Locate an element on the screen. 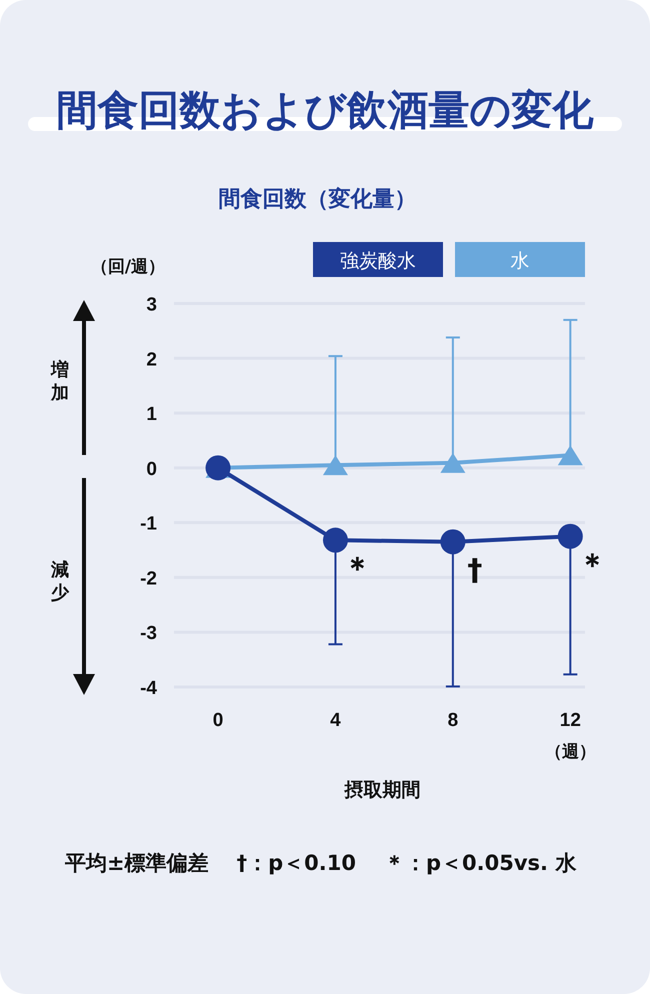 The height and width of the screenshot is (994, 650). text: 増加 is located at coordinates (59, 381).